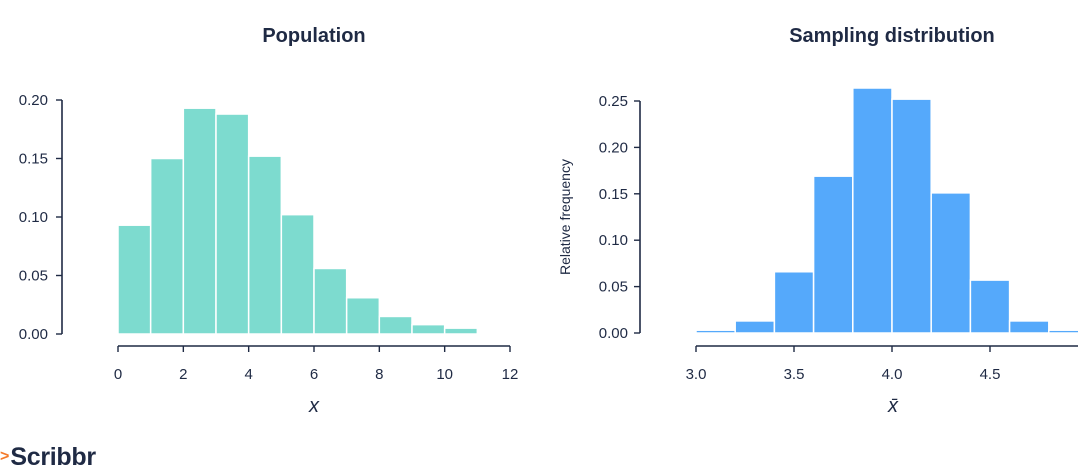 This screenshot has height=475, width=1078. I want to click on x-tick-label: 12, so click(510, 374).